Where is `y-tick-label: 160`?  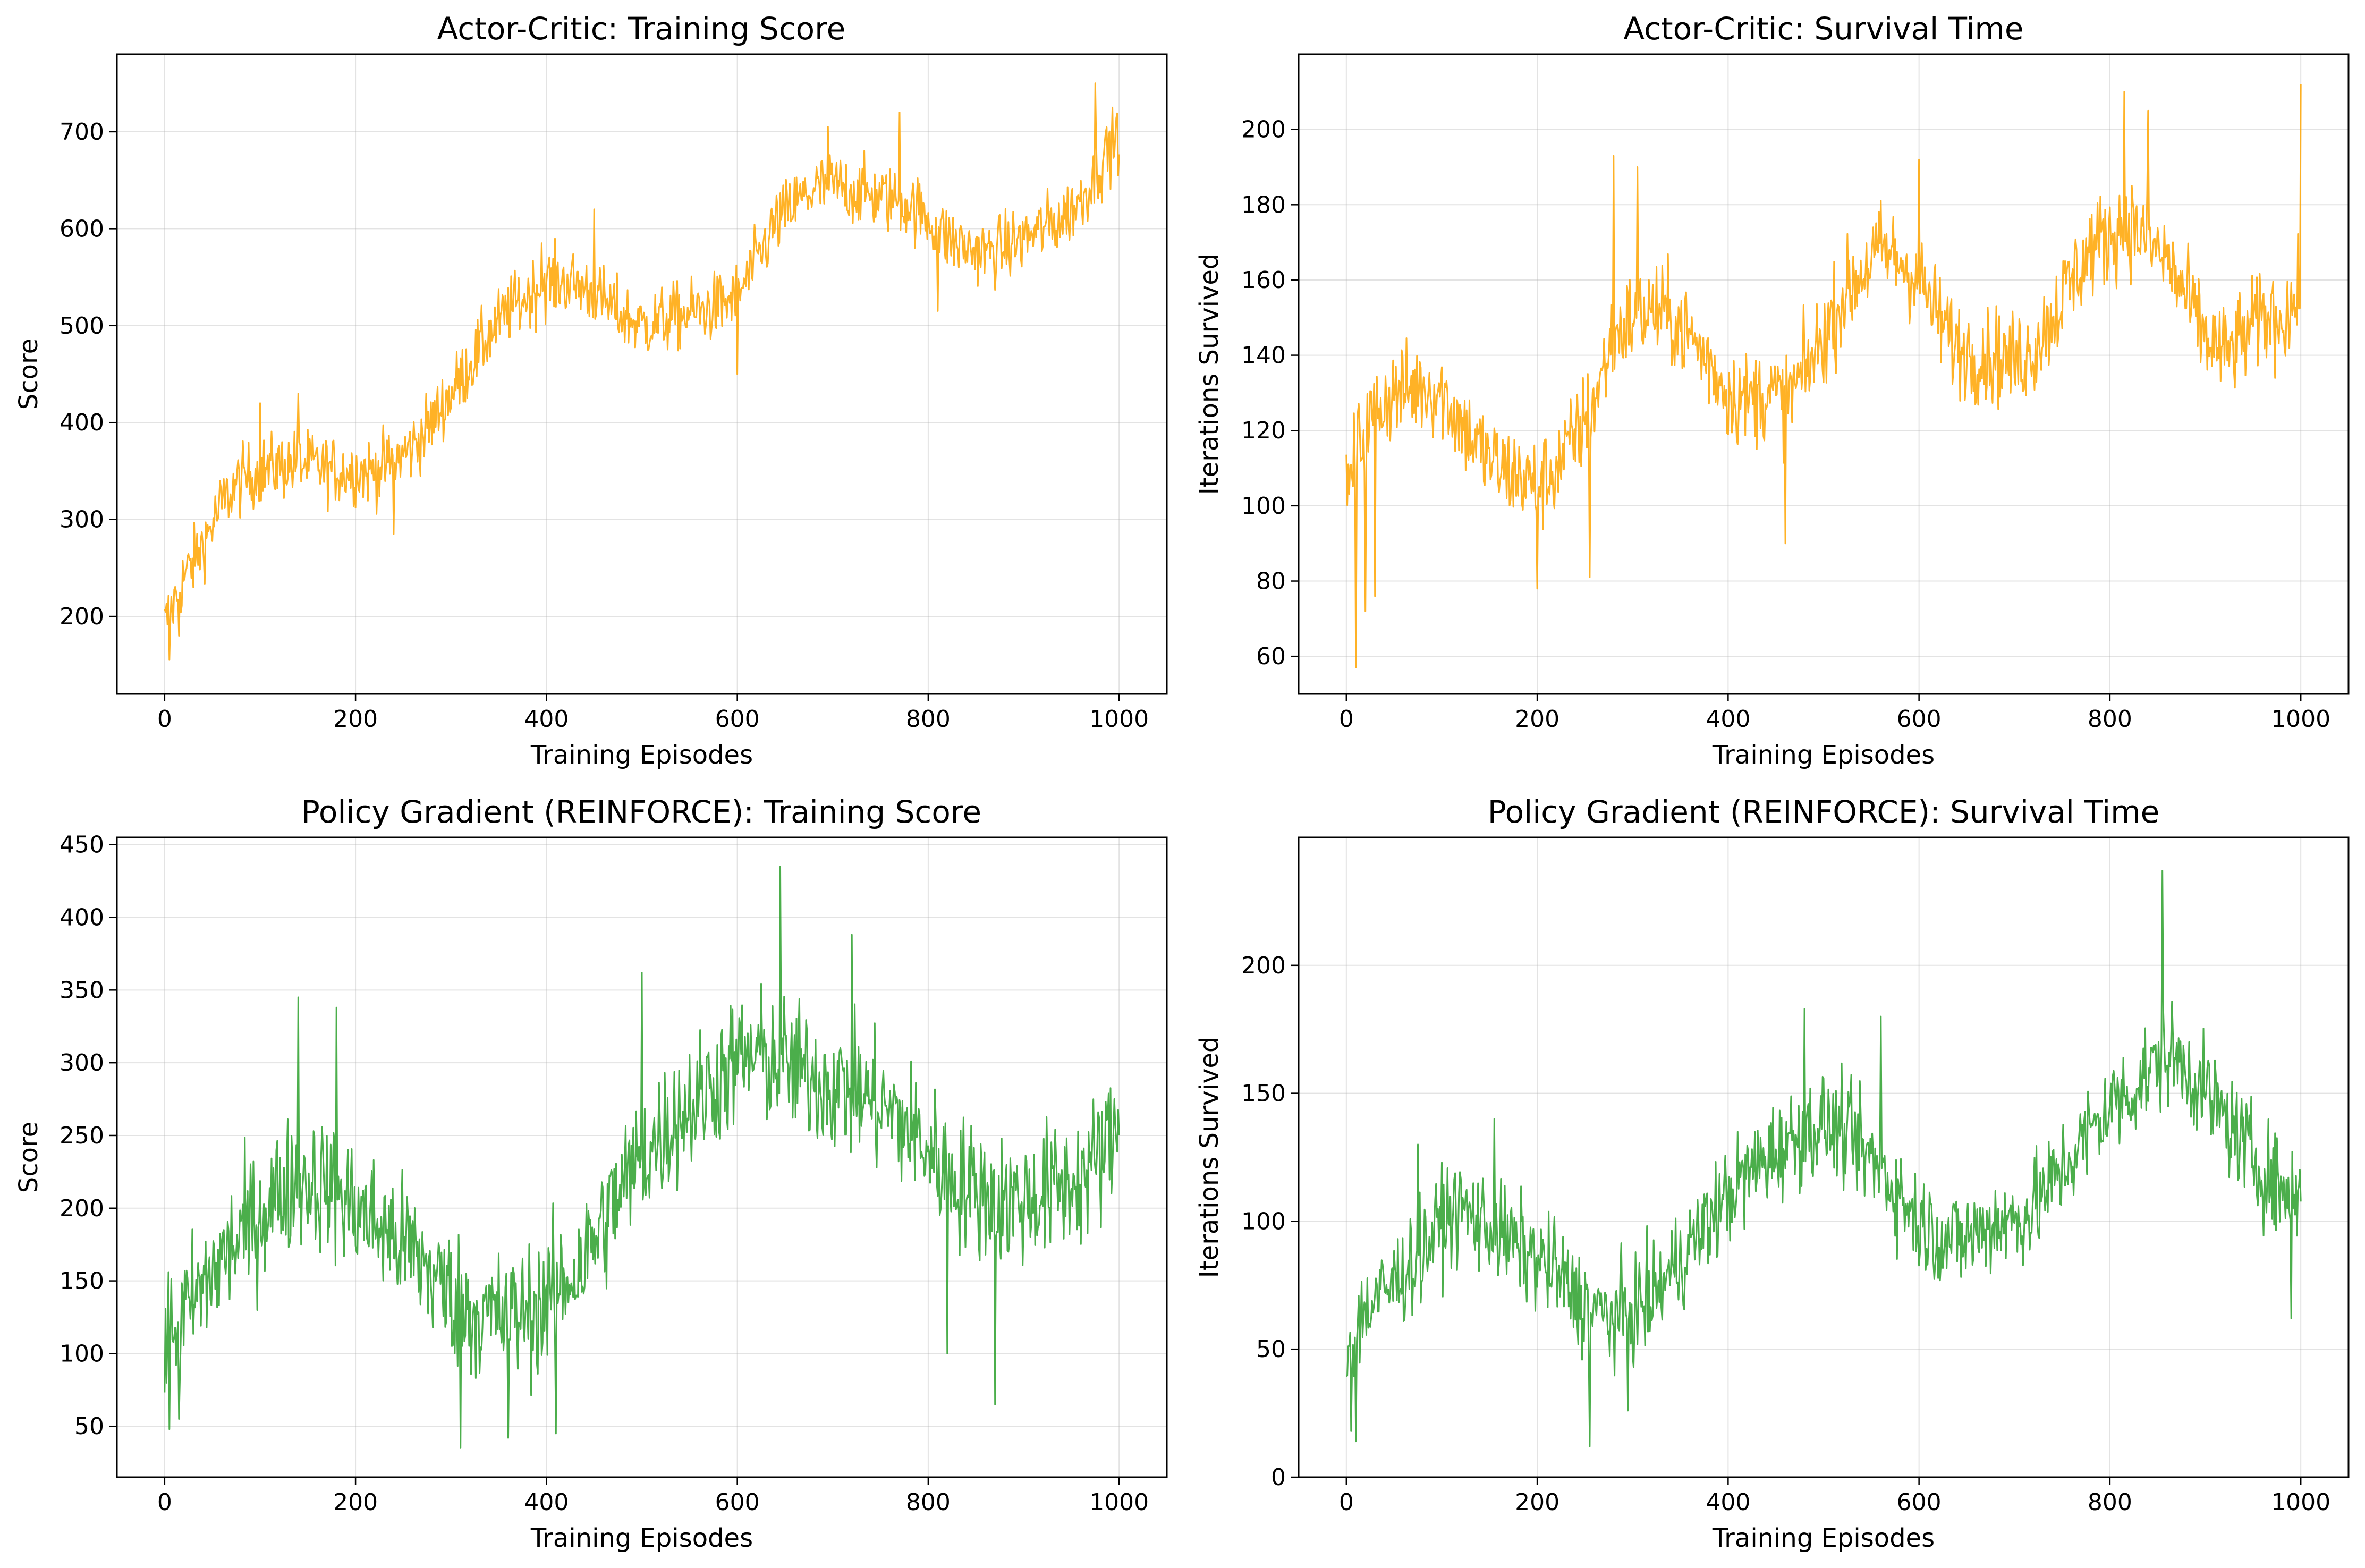
y-tick-label: 160 is located at coordinates (1263, 280).